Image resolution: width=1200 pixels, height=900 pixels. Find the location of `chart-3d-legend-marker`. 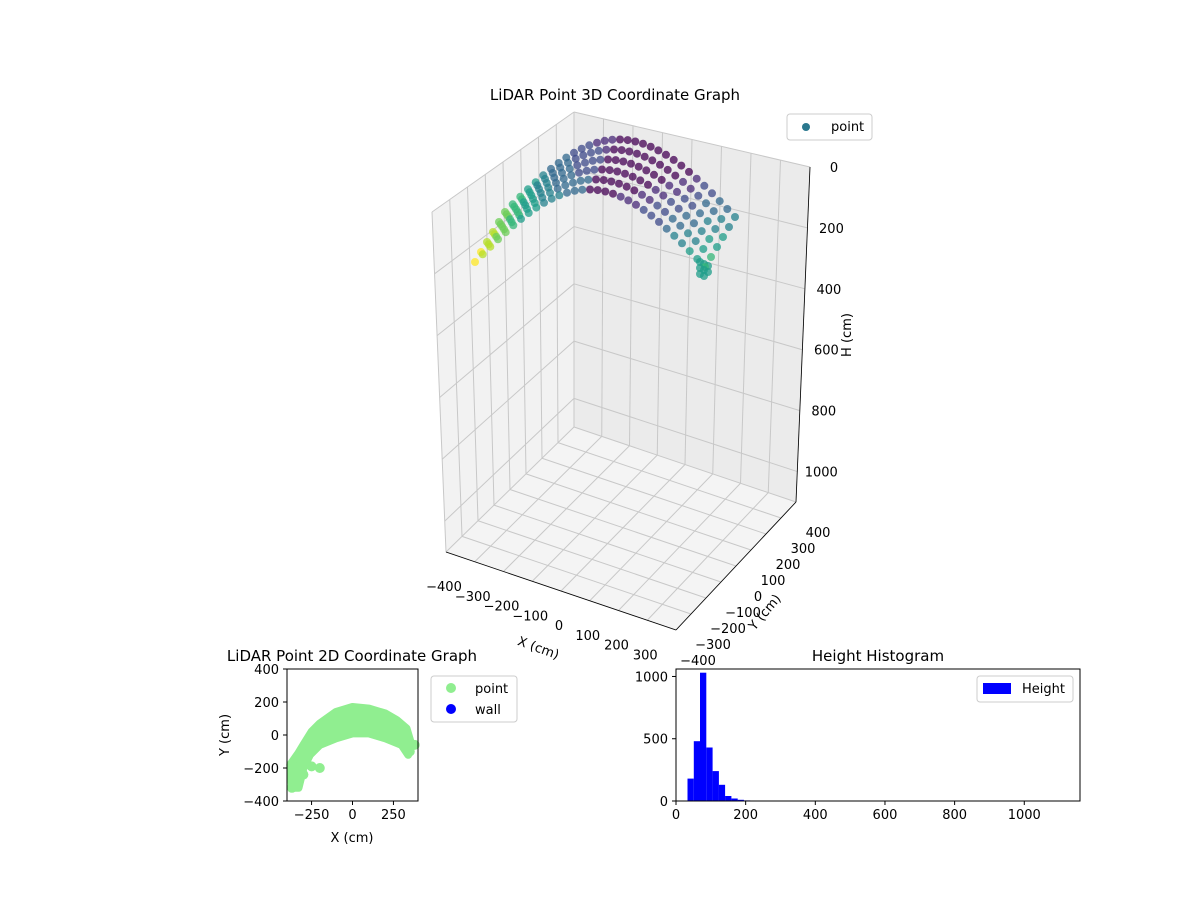

chart-3d-legend-marker is located at coordinates (806, 127).